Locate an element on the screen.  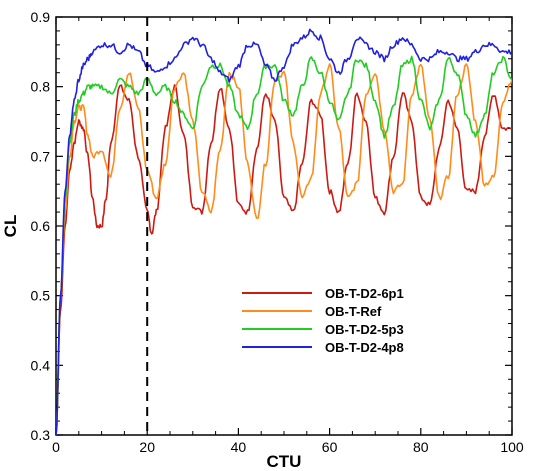
x-tick-label: 40 is located at coordinates (239, 447).